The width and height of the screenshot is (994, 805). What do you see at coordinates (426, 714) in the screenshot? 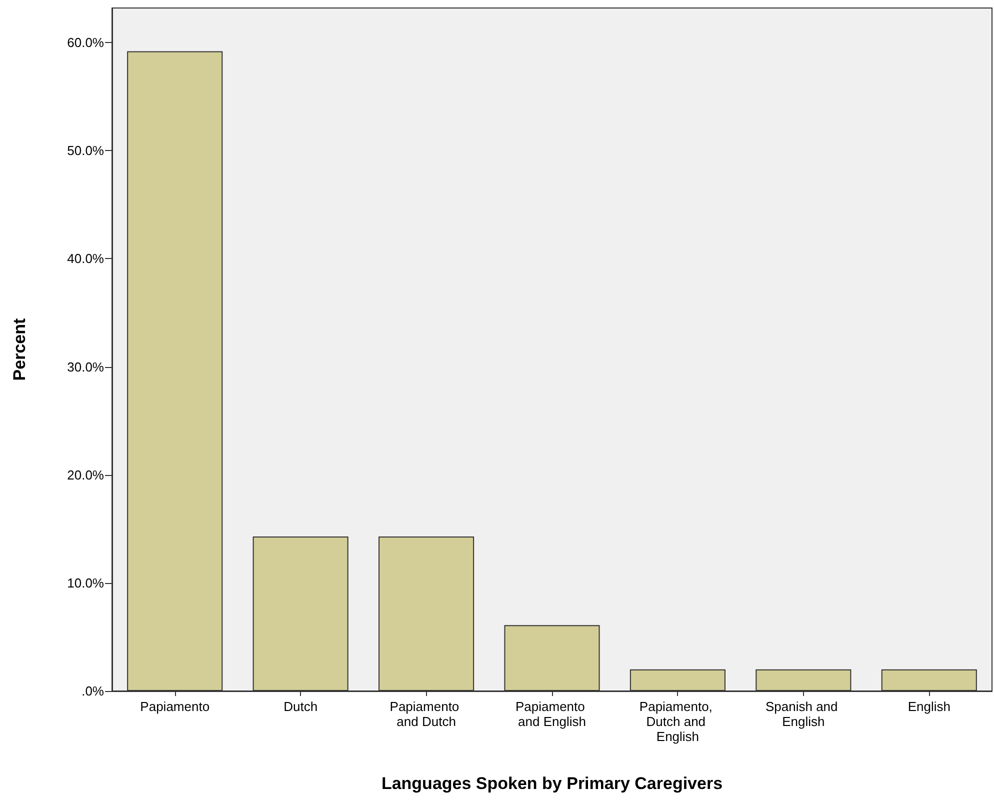
I see `x-tick-label: Papiamento and Dutch` at bounding box center [426, 714].